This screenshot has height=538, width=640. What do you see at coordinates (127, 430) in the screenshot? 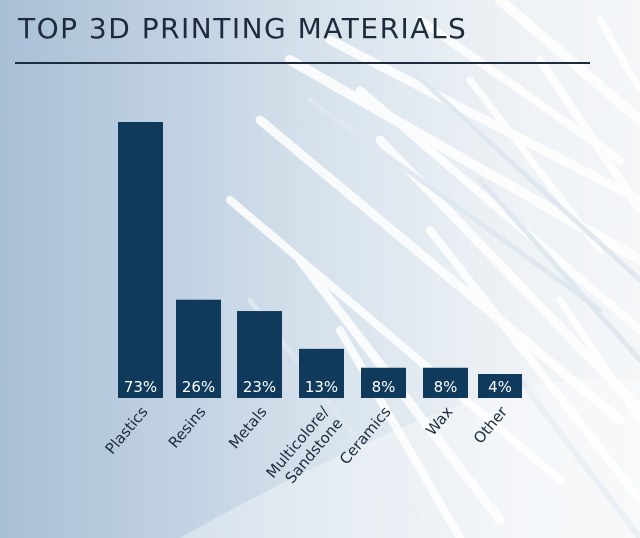
I see `category-label-1: Plastics` at bounding box center [127, 430].